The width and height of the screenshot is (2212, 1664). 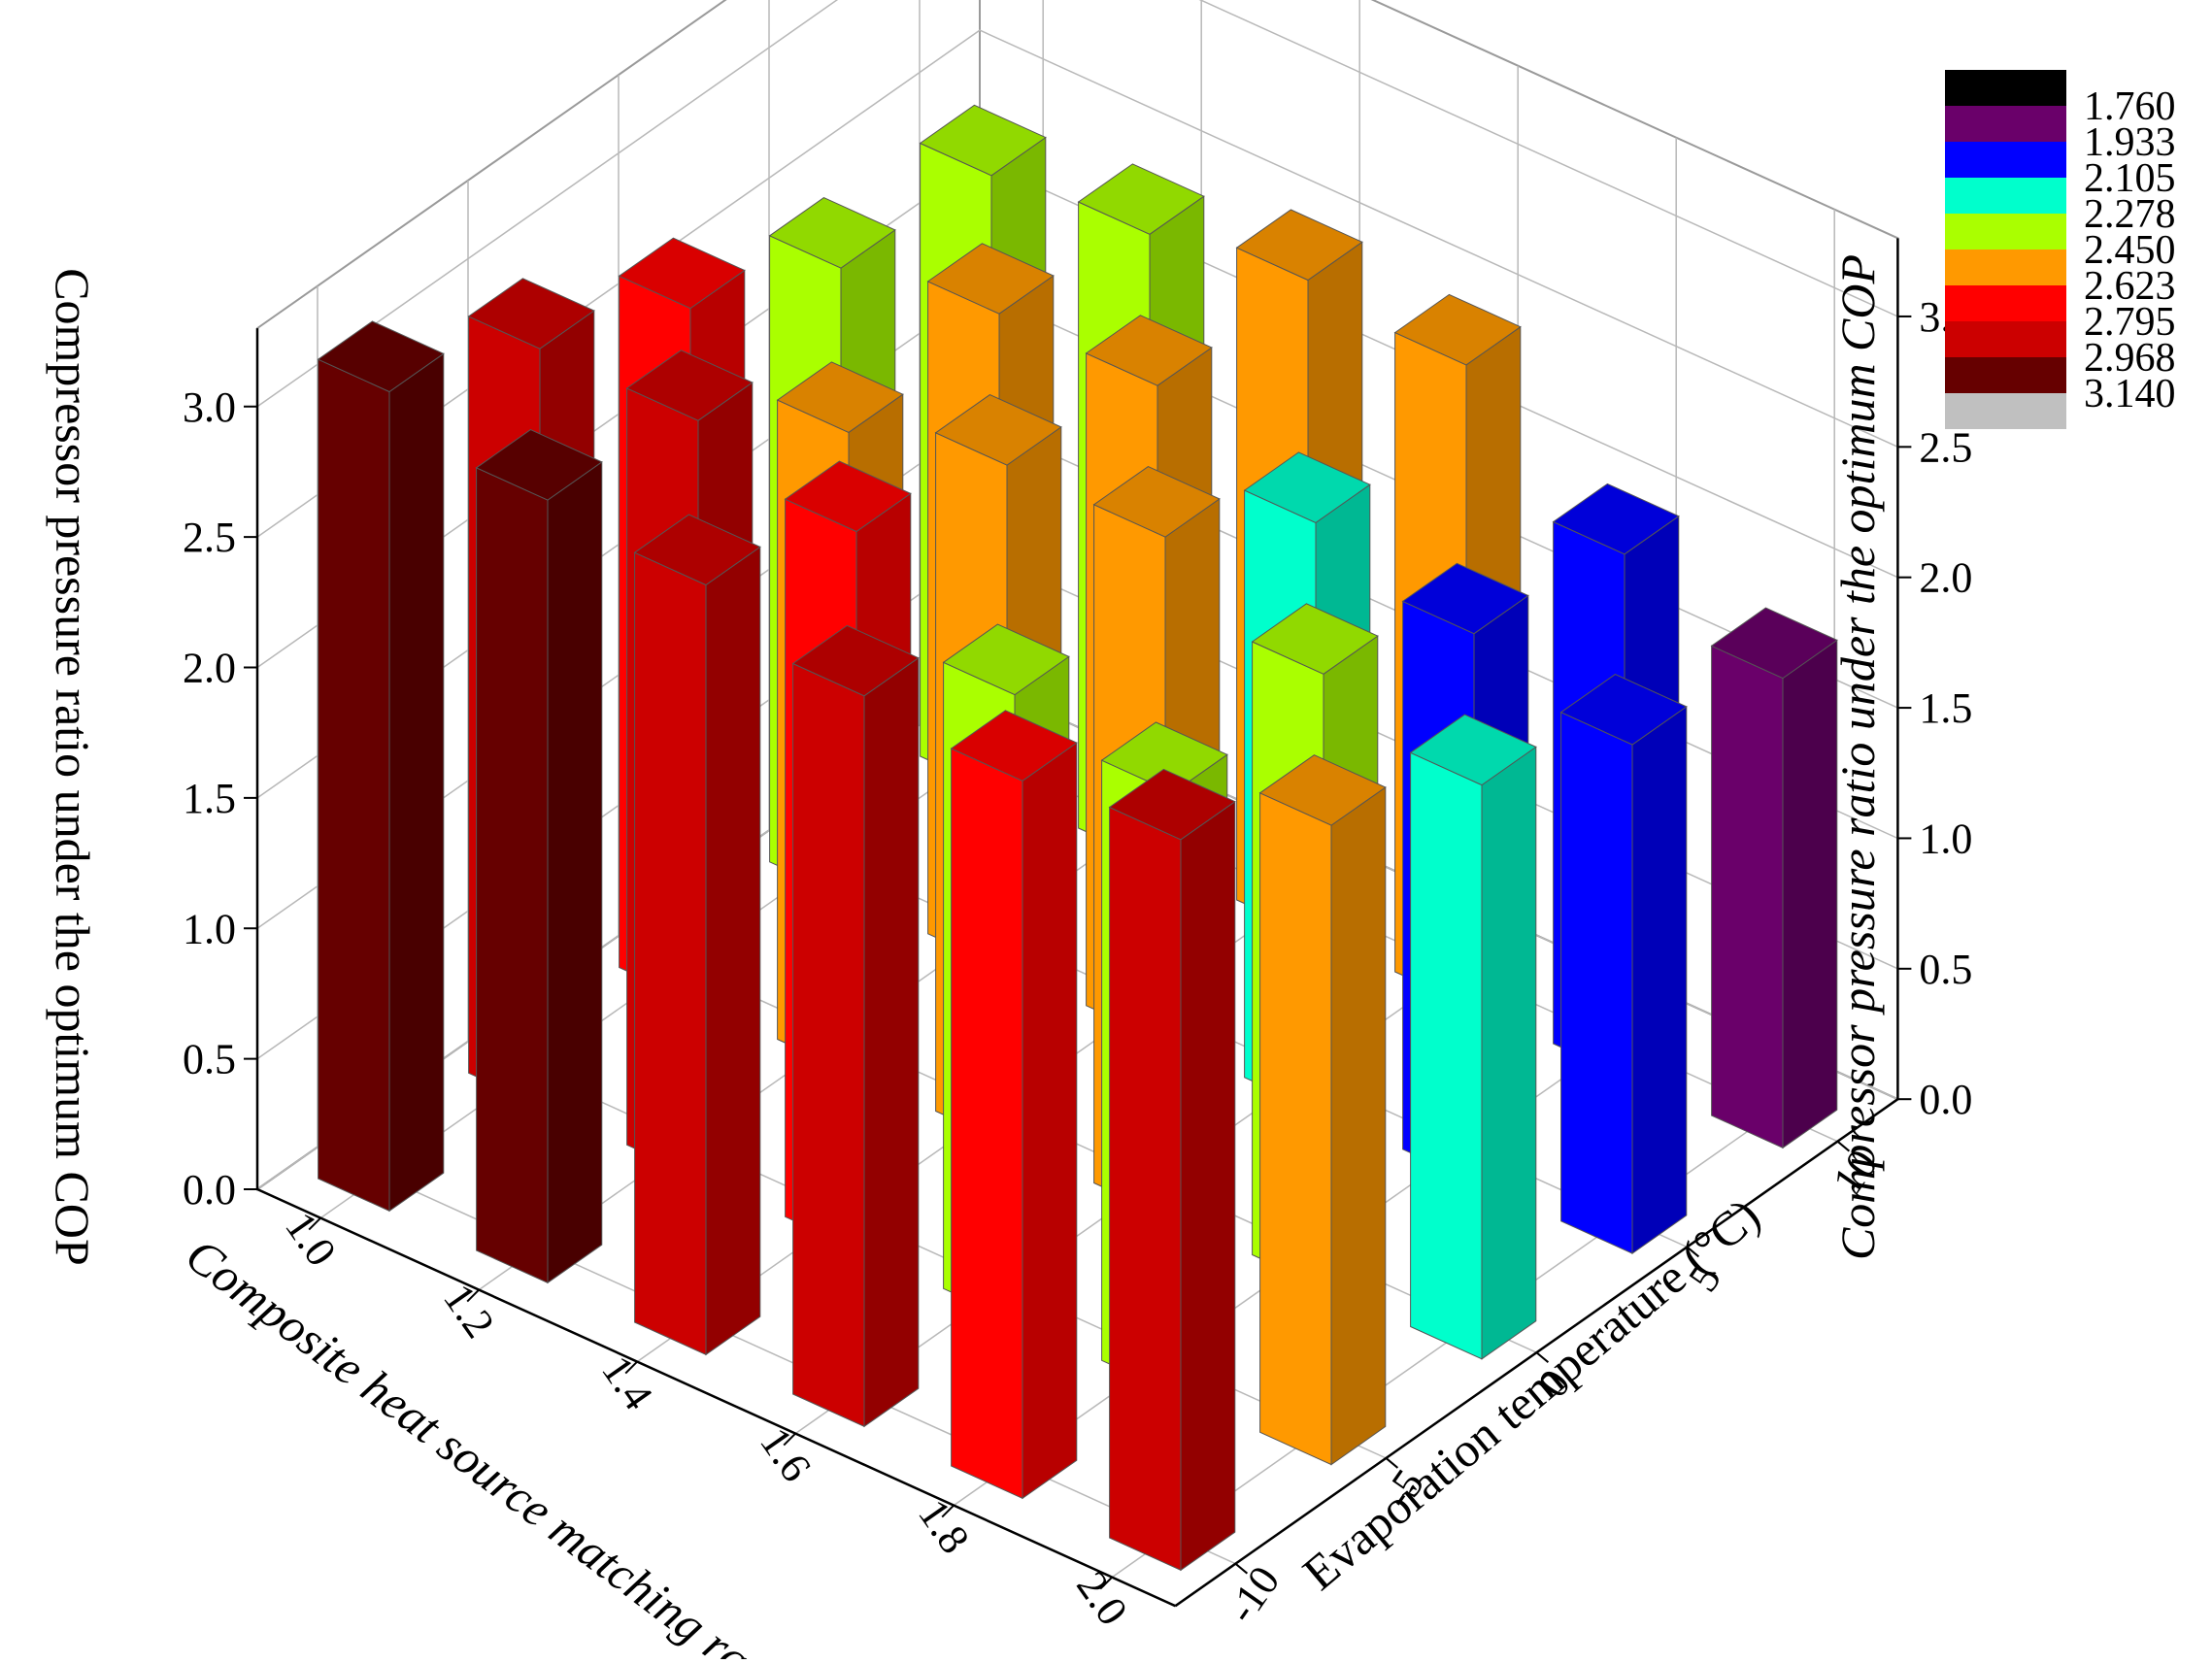 I want to click on legend-label: 2.795, so click(x=2130, y=322).